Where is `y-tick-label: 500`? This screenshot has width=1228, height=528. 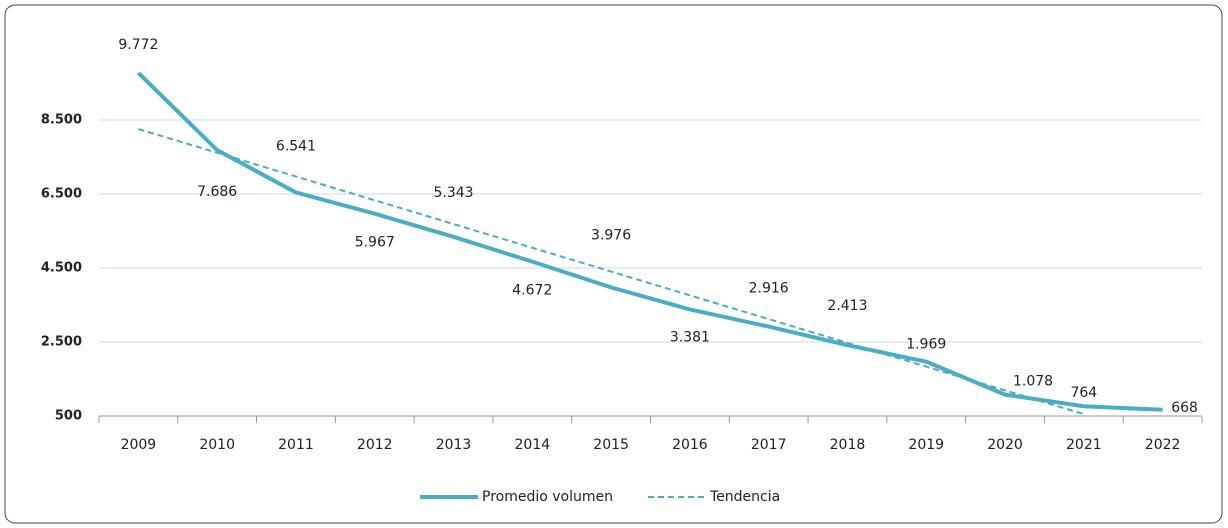 y-tick-label: 500 is located at coordinates (68, 416).